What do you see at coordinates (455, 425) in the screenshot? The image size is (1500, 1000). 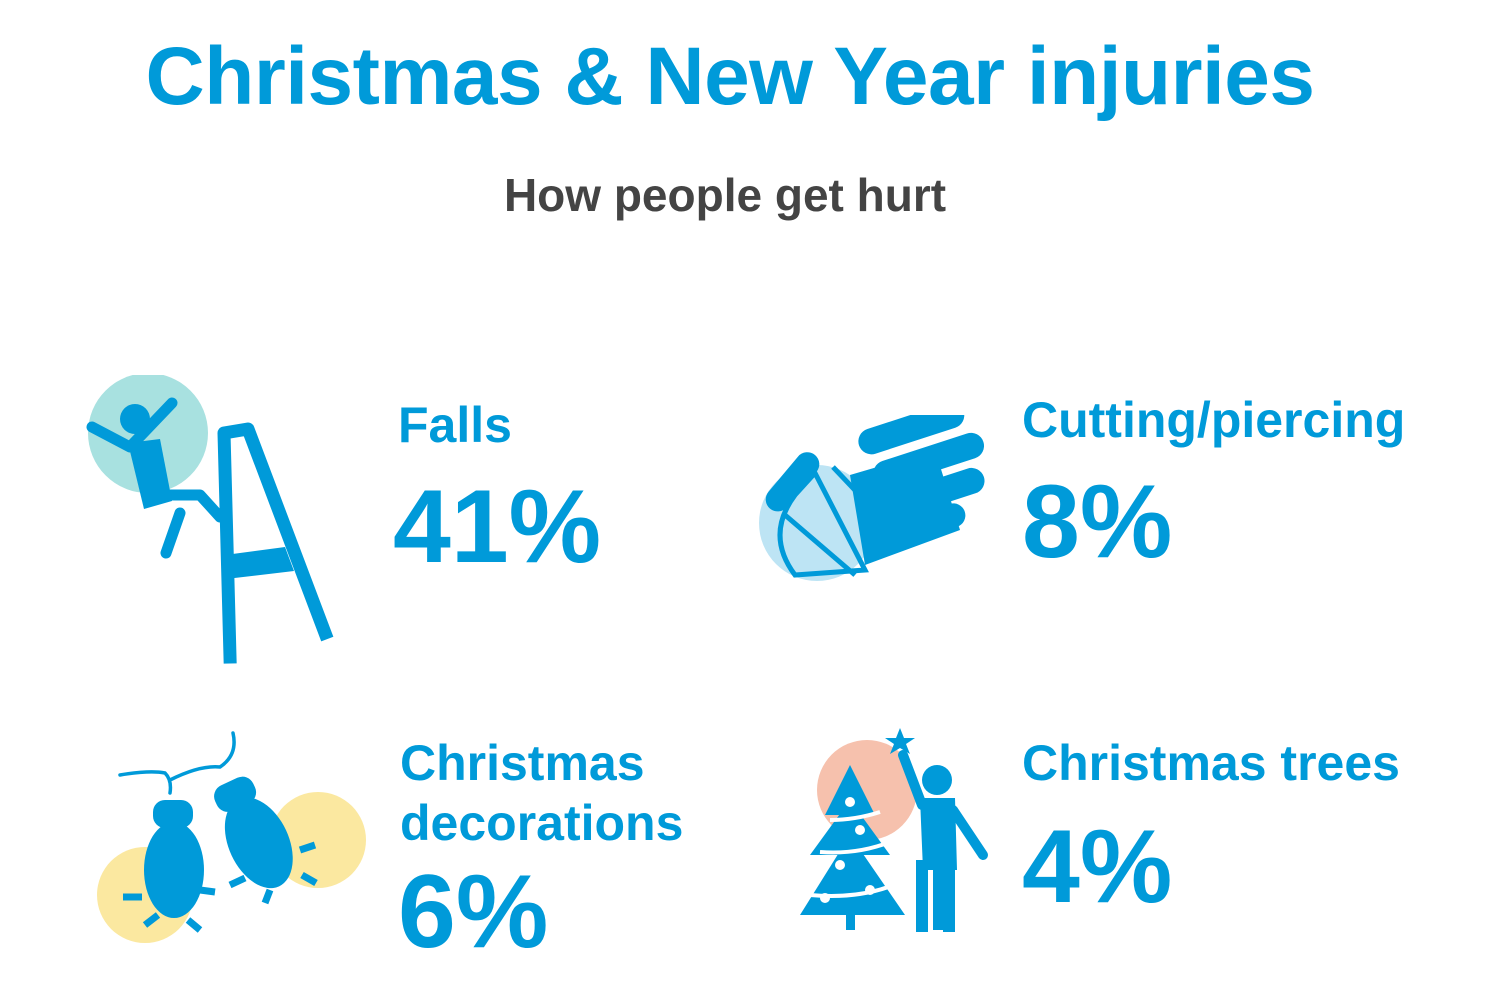 I see `category-label-falls: Falls` at bounding box center [455, 425].